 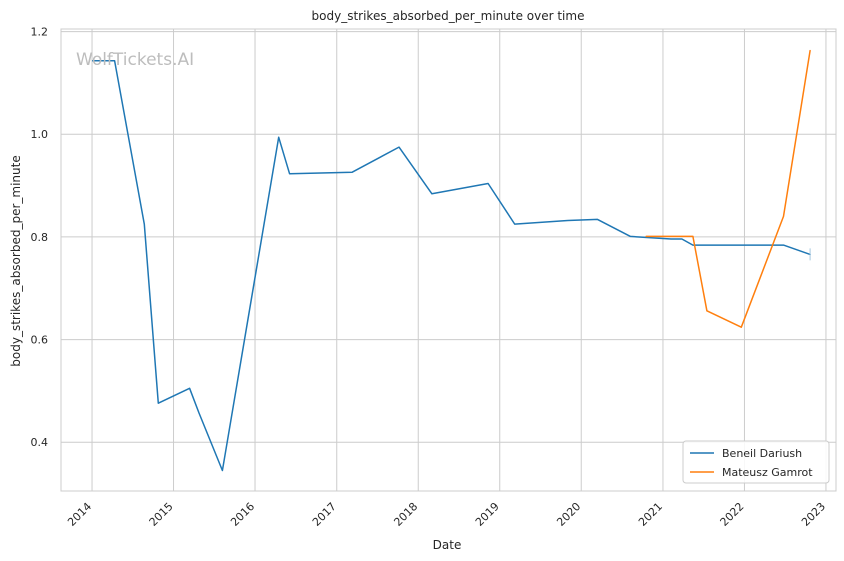 I want to click on legend-box, so click(x=756, y=462).